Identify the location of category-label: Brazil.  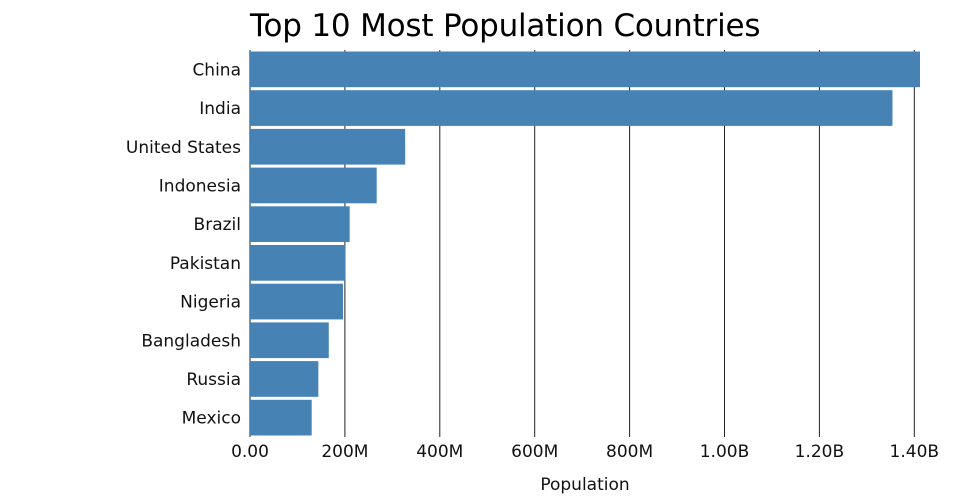
(217, 225).